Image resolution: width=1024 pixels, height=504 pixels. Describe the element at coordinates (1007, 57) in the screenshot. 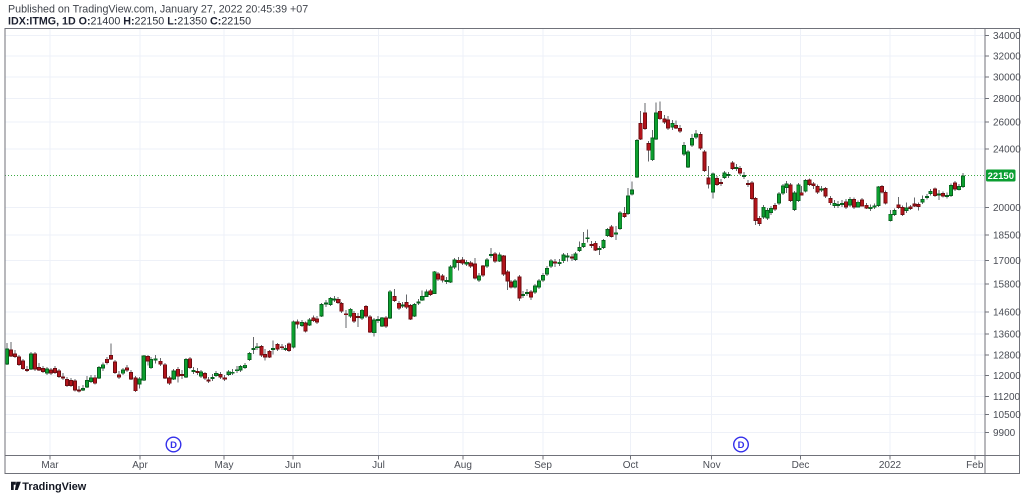

I see `svg-text: 32000` at that location.